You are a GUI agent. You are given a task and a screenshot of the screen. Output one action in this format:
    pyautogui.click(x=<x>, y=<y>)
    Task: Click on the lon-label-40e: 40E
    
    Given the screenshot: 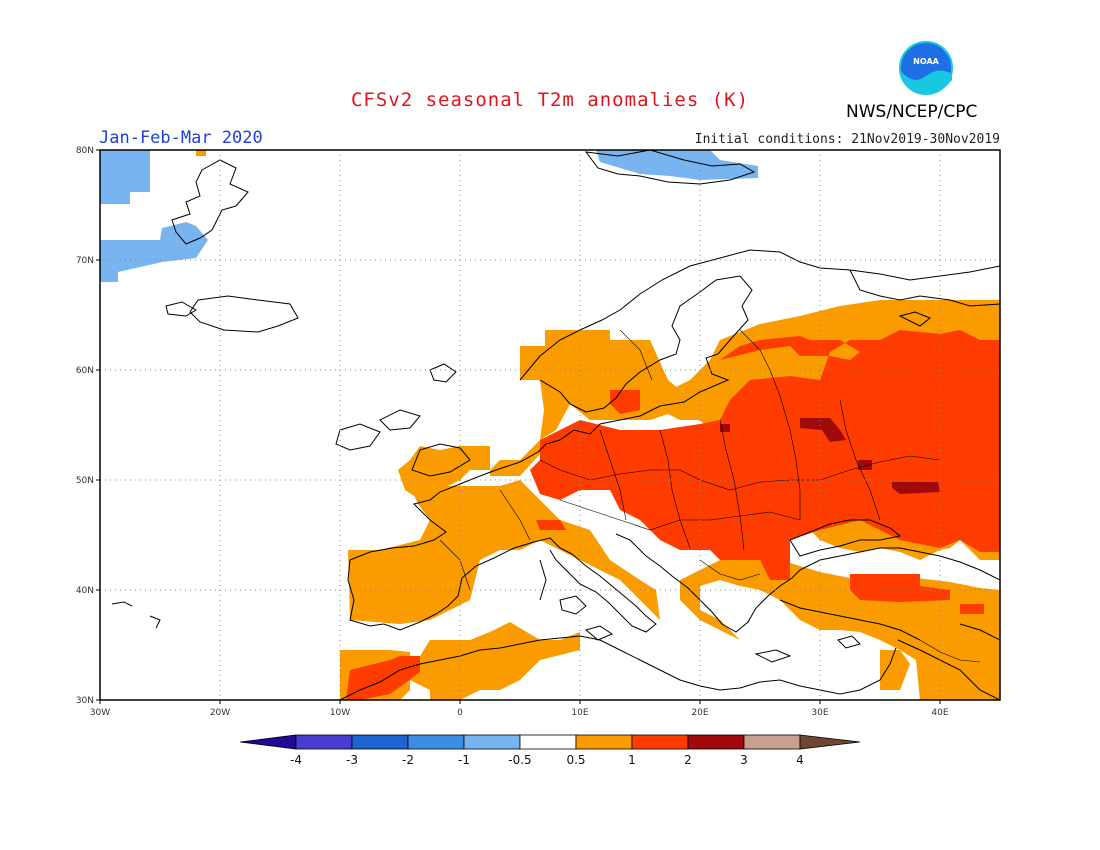 What is the action you would take?
    pyautogui.click(x=939, y=713)
    